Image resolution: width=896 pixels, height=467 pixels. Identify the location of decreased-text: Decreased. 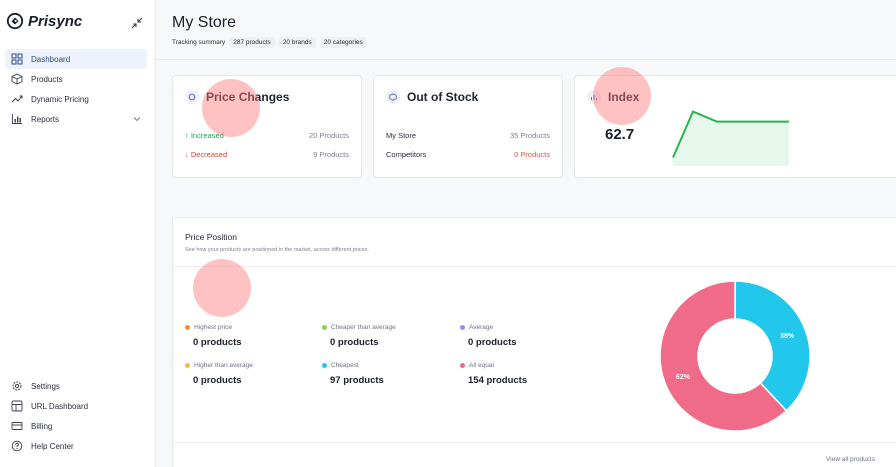
(209, 154).